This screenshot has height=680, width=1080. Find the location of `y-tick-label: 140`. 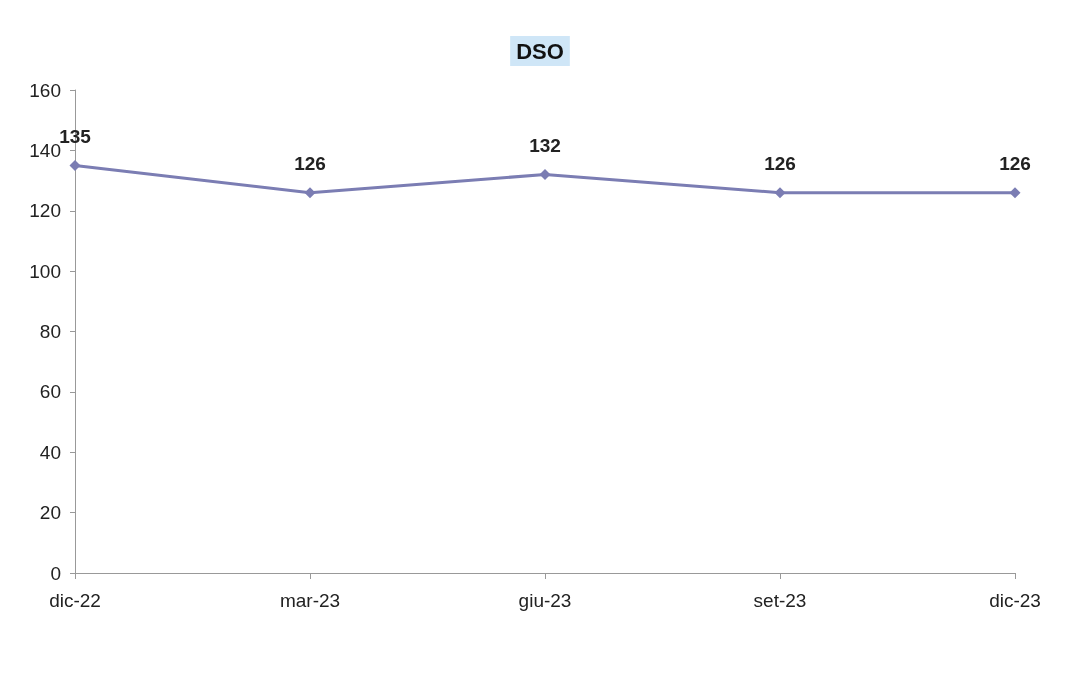

y-tick-label: 140 is located at coordinates (45, 150).